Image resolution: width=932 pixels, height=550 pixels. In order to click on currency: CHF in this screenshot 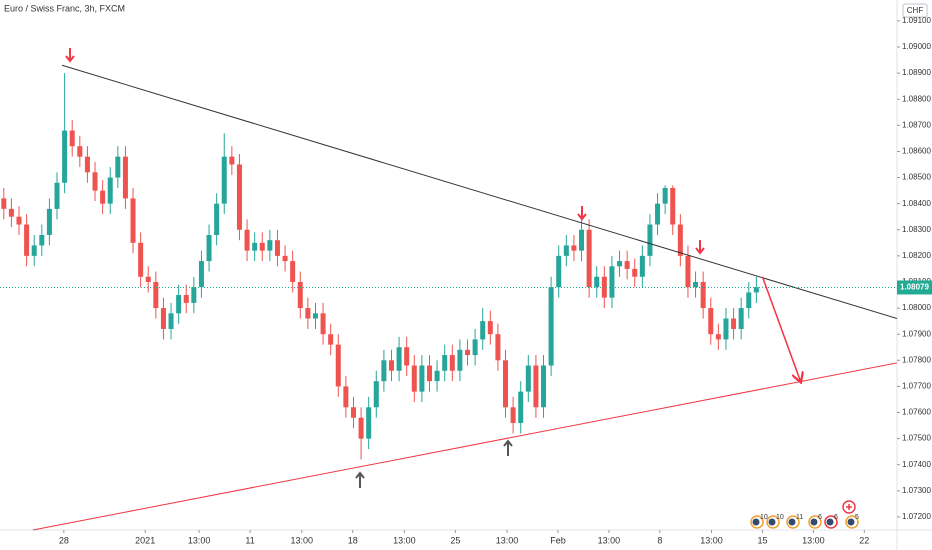, I will do `click(915, 10)`.